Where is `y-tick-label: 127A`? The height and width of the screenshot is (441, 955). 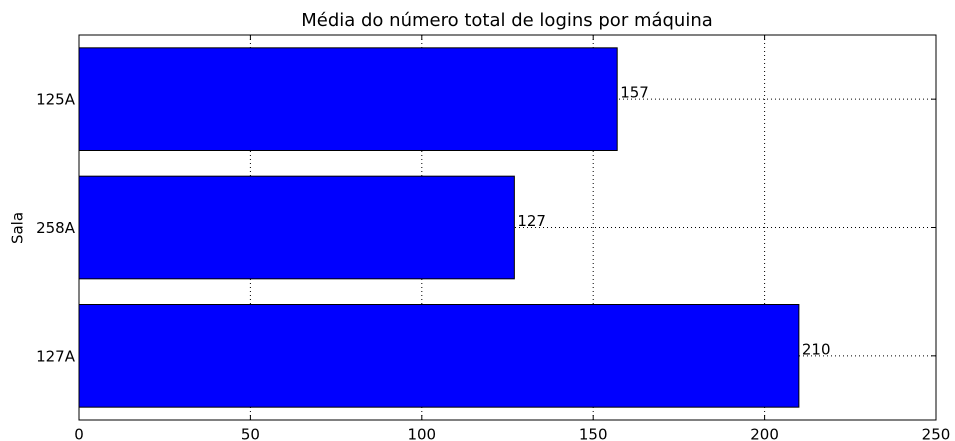
y-tick-label: 127A is located at coordinates (56, 356).